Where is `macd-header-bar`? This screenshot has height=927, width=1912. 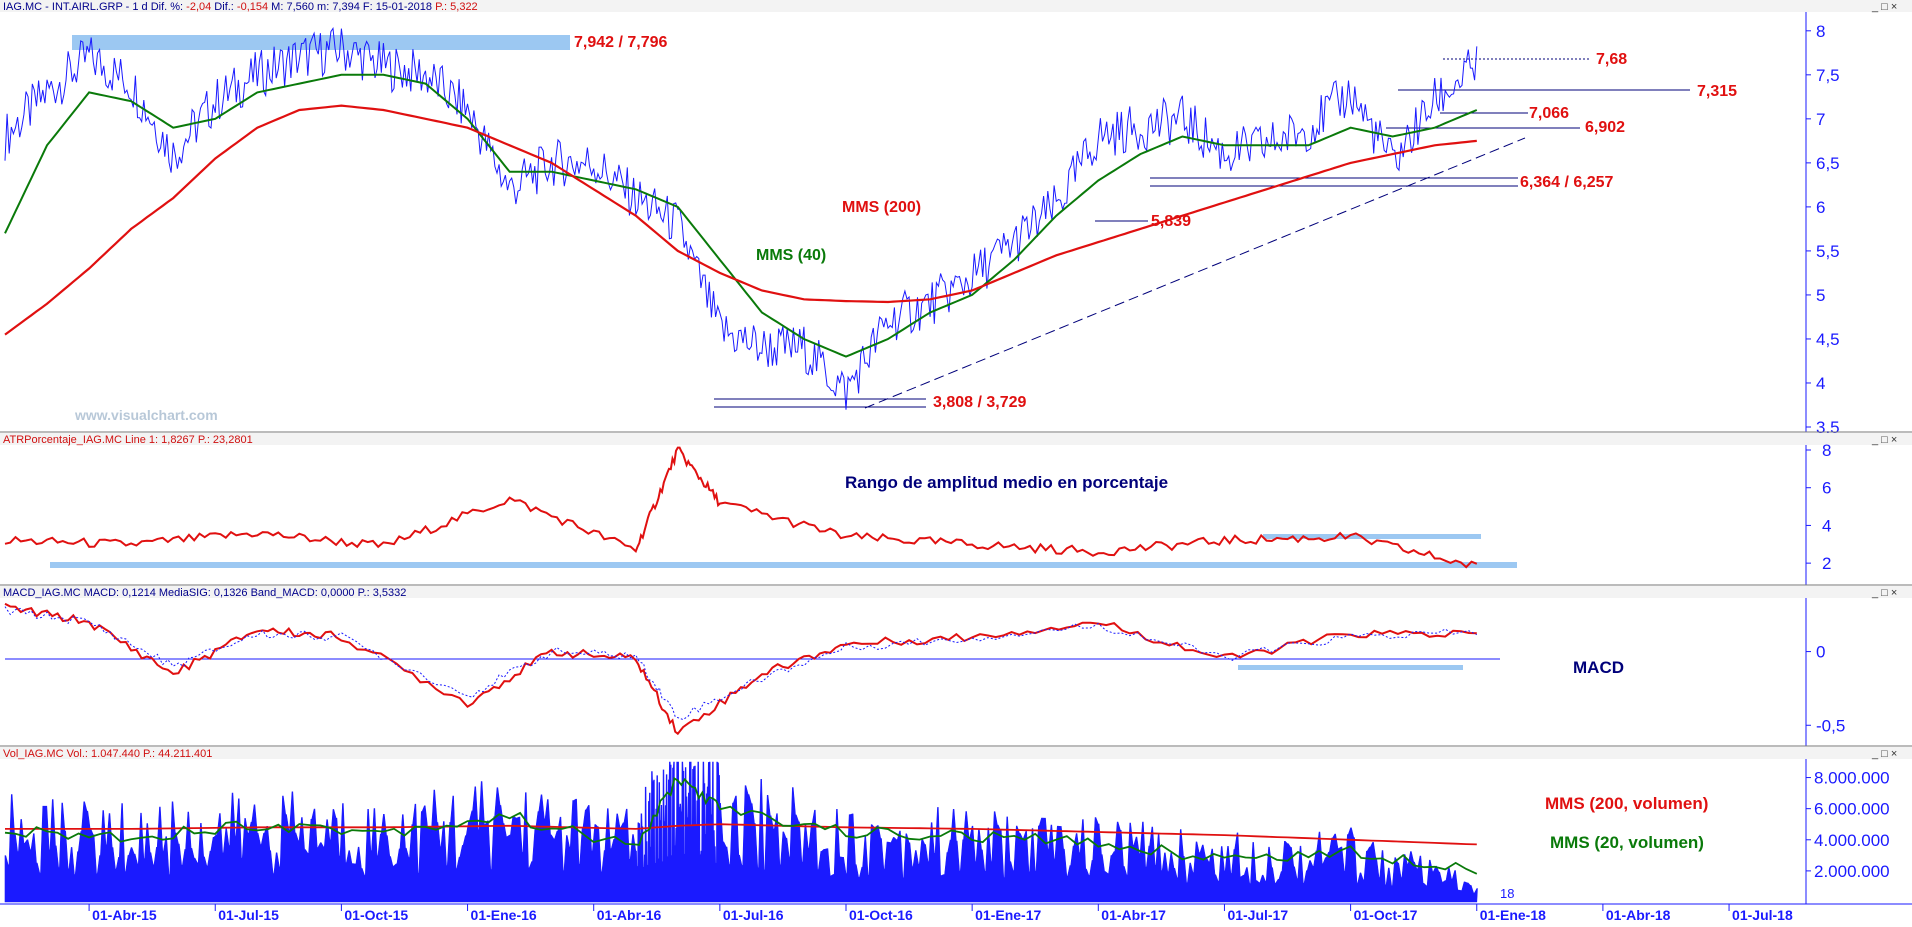 macd-header-bar is located at coordinates (956, 592).